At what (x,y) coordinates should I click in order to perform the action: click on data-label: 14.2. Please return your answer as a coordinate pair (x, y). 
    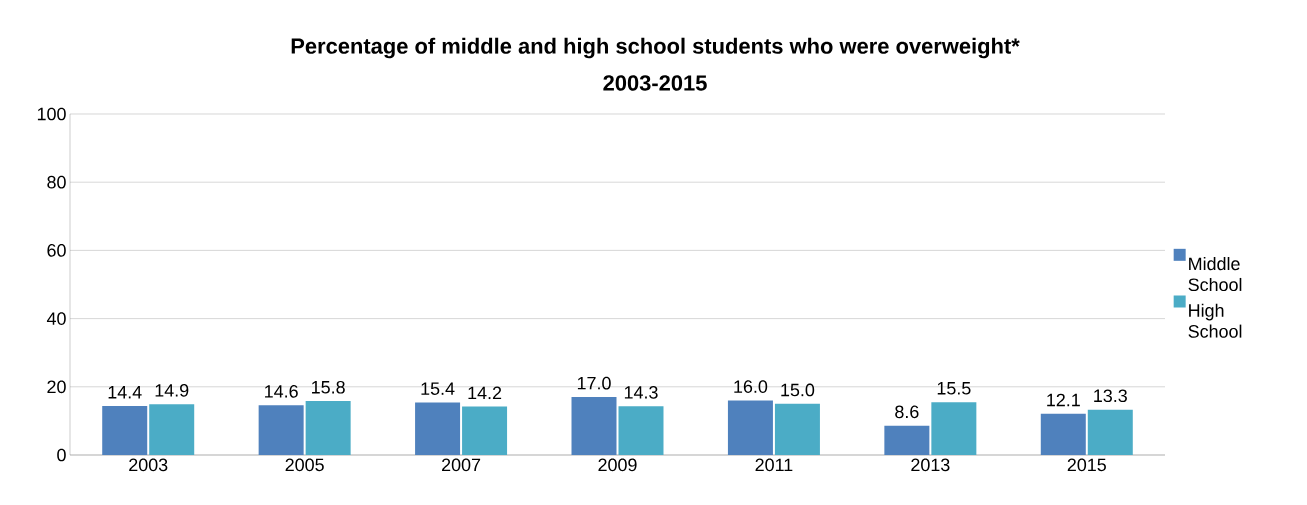
    Looking at the image, I should click on (485, 393).